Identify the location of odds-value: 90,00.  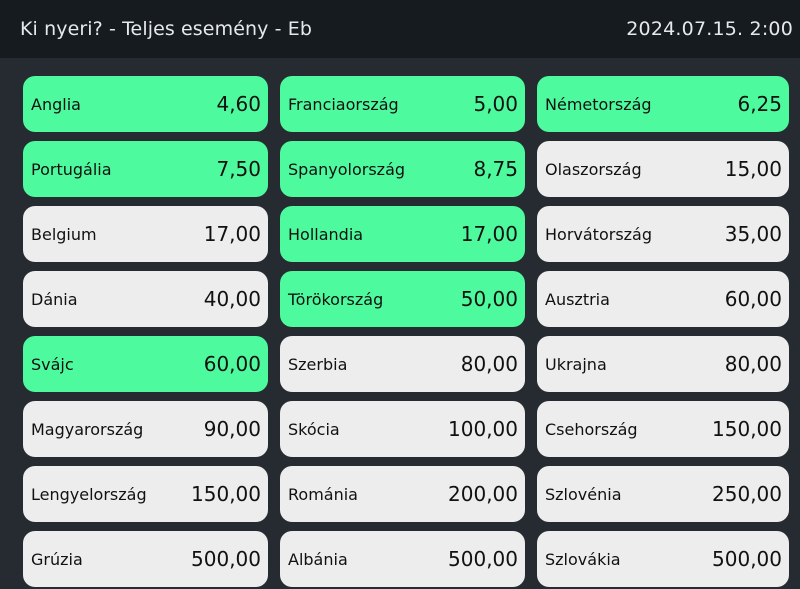
(232, 429).